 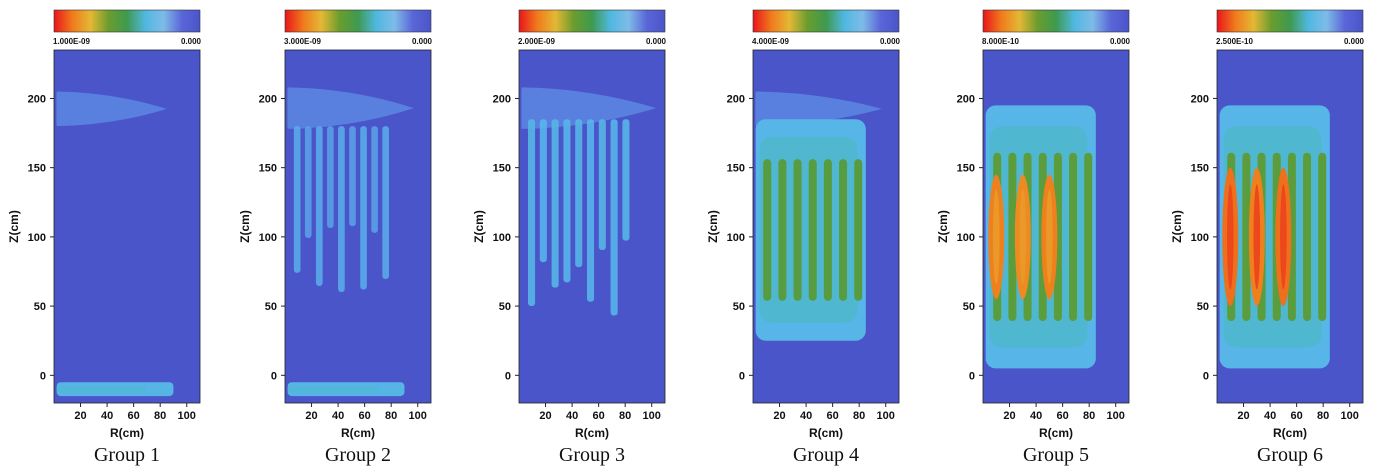 I want to click on panel-title: Group 6, so click(x=1290, y=455).